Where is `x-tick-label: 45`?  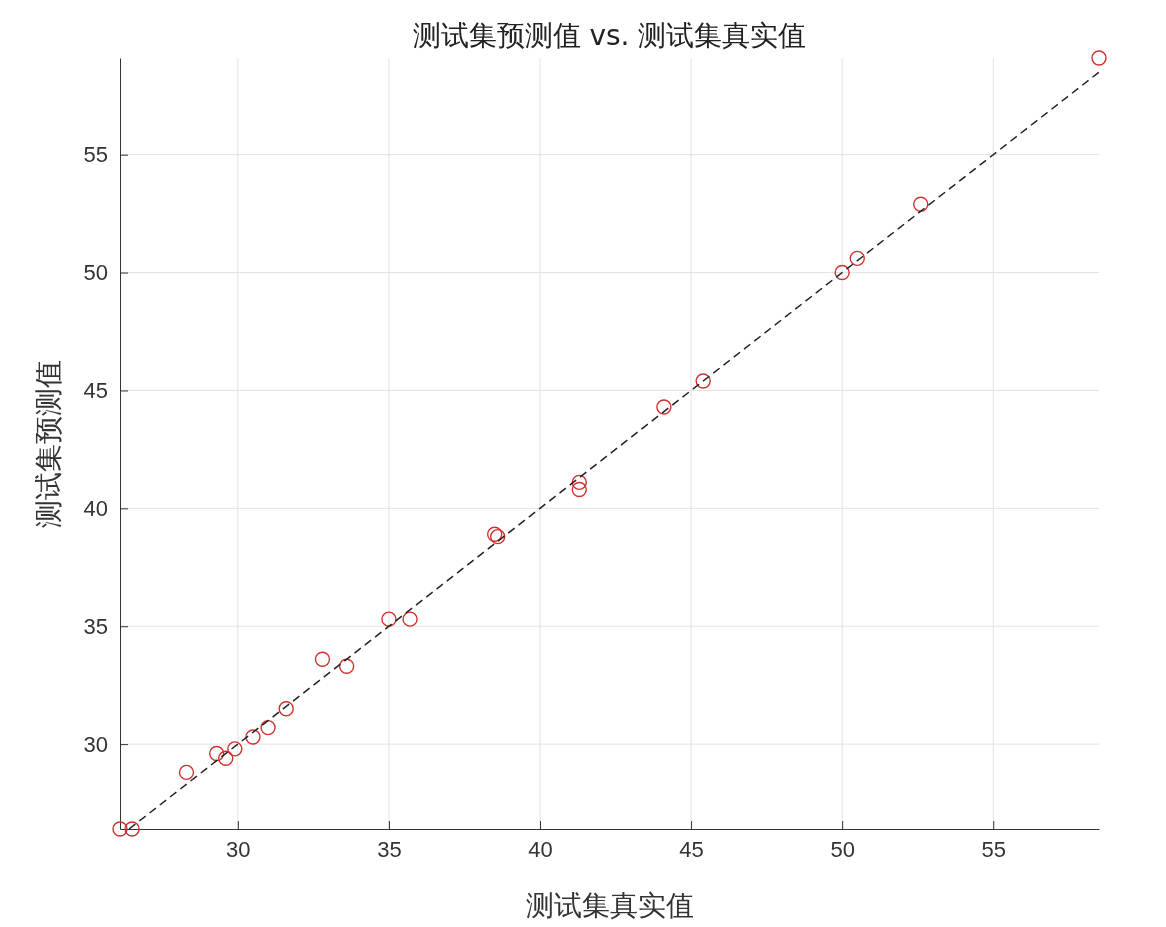 x-tick-label: 45 is located at coordinates (691, 849).